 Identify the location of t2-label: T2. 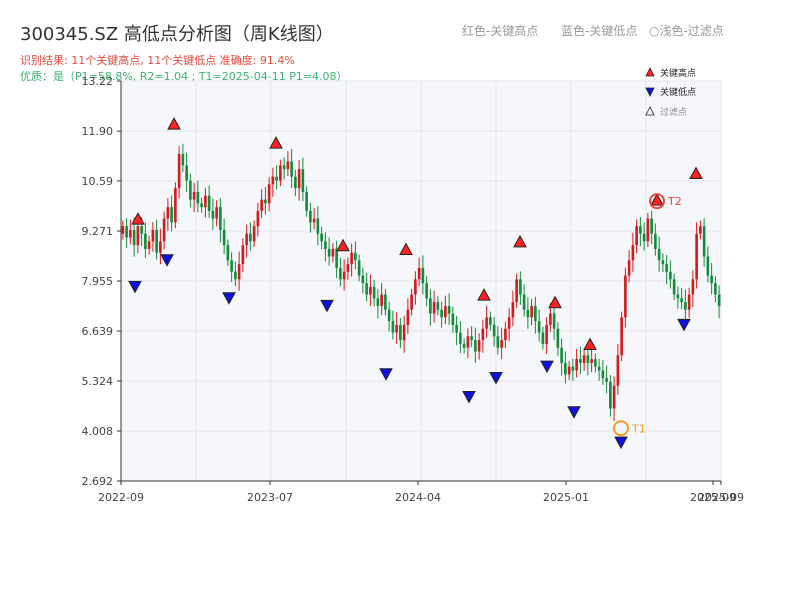
(674, 201).